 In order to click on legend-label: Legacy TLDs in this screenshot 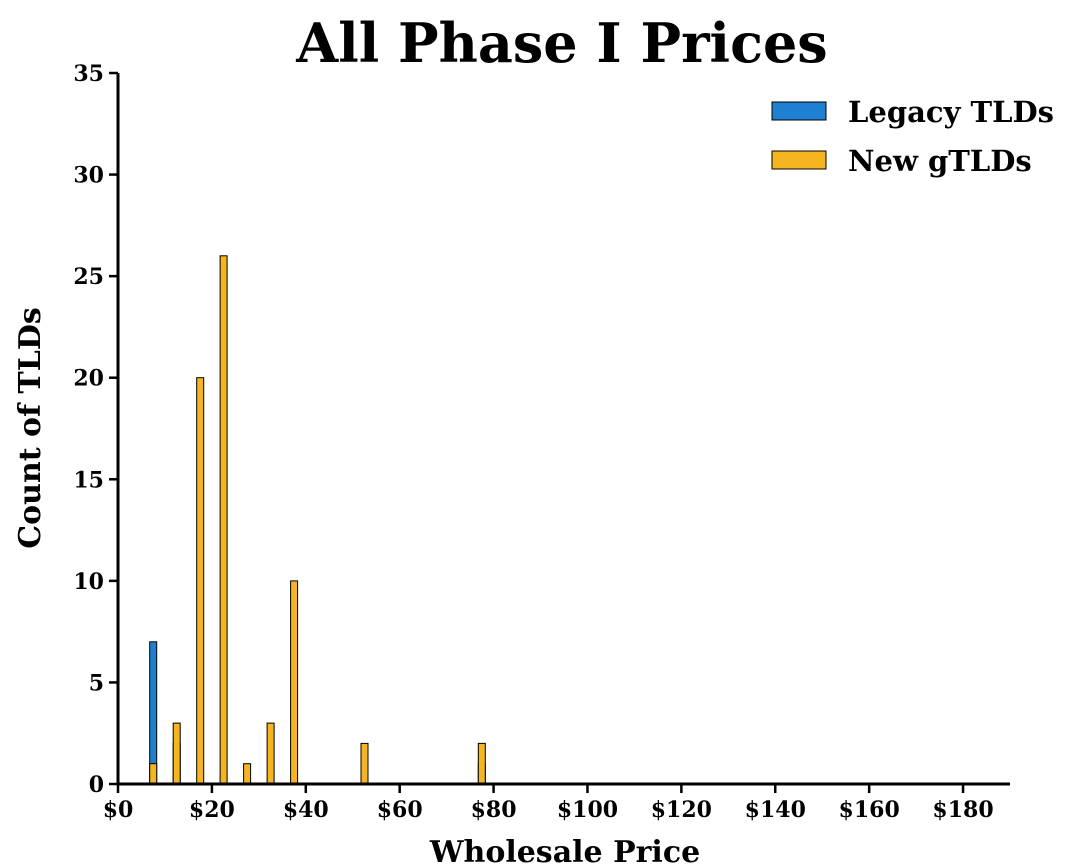, I will do `click(951, 112)`.